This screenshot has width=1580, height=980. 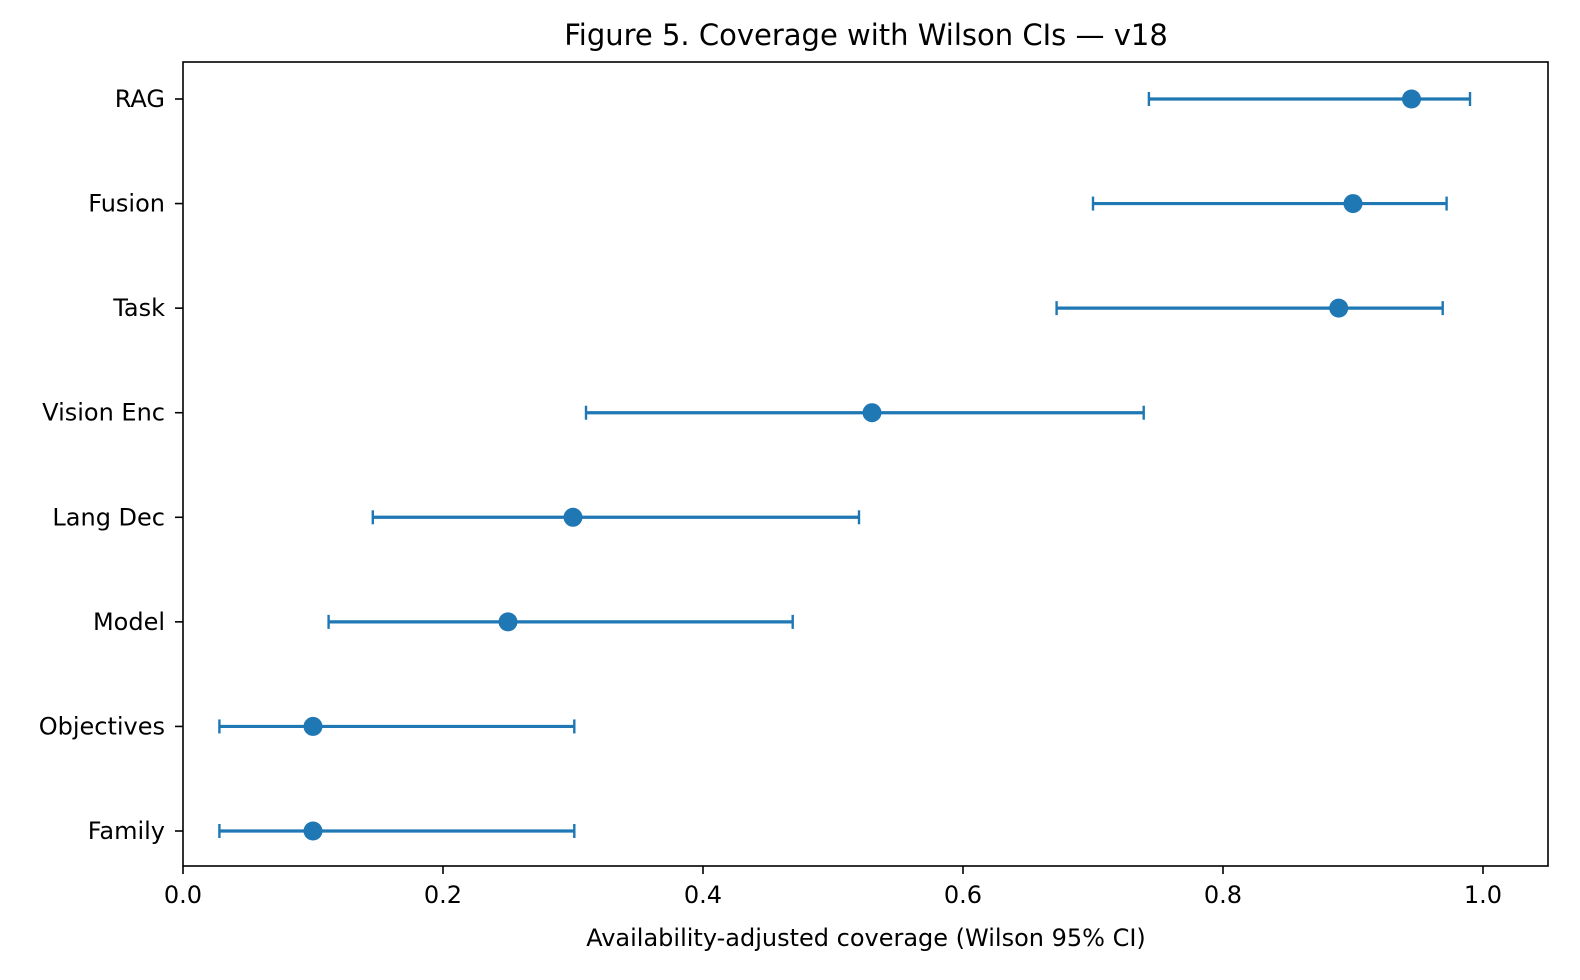 What do you see at coordinates (138, 308) in the screenshot?
I see `y-tick-label-task: Task` at bounding box center [138, 308].